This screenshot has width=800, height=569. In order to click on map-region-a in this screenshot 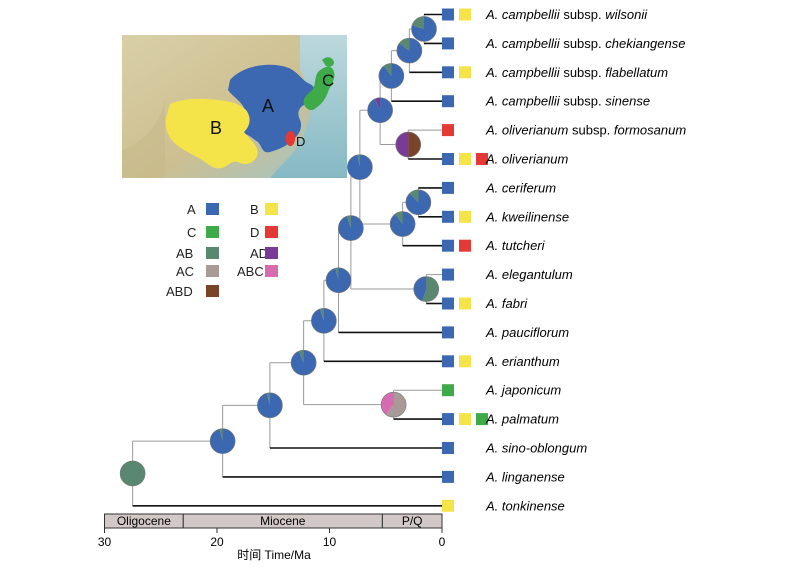, I will do `click(272, 108)`.